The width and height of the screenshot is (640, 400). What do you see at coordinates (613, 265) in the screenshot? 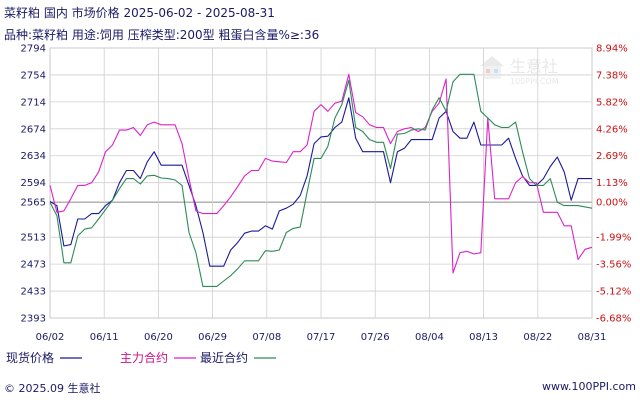
I see `y-tick-right: -3.56%` at bounding box center [613, 265].